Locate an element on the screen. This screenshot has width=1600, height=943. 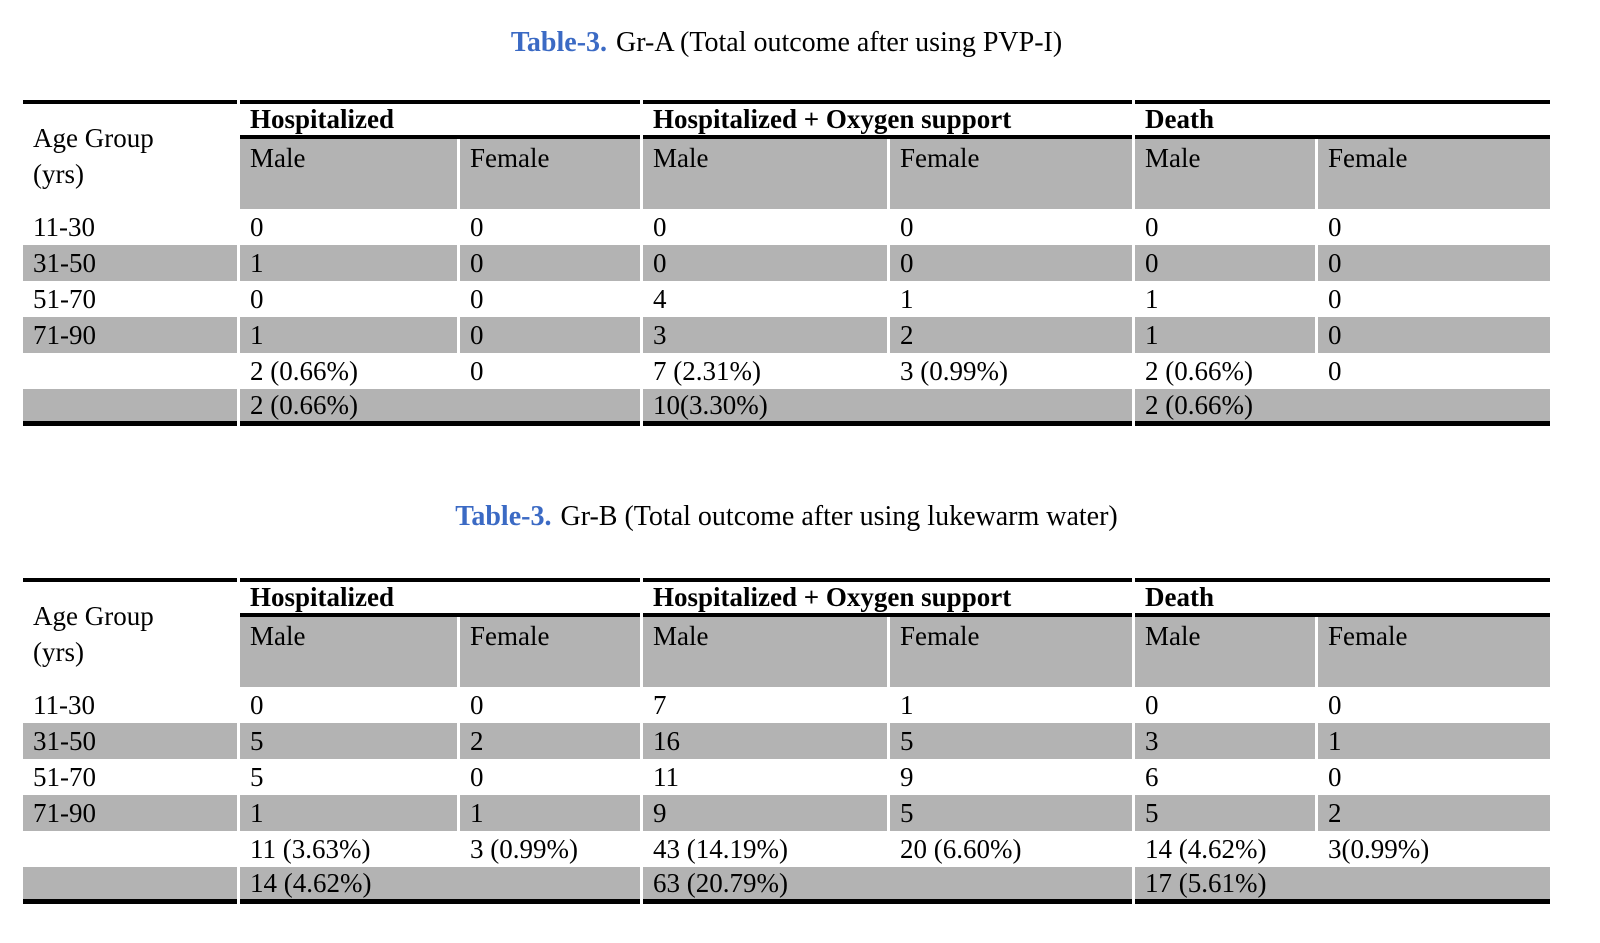
table-row: 51-70 0 0 4 1 1 0 is located at coordinates (787, 299).